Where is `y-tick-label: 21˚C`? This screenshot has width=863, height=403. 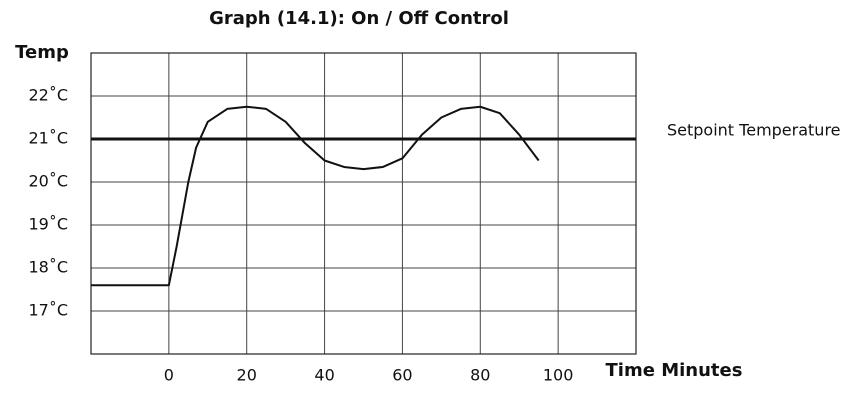 y-tick-label: 21˚C is located at coordinates (48, 138).